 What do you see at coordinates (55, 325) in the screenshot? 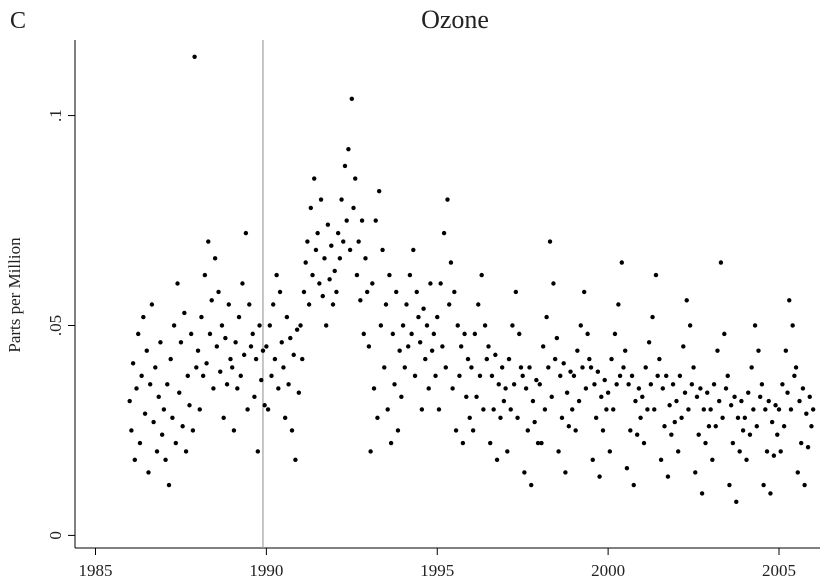
I see `y-tick-label: .05` at bounding box center [55, 325].